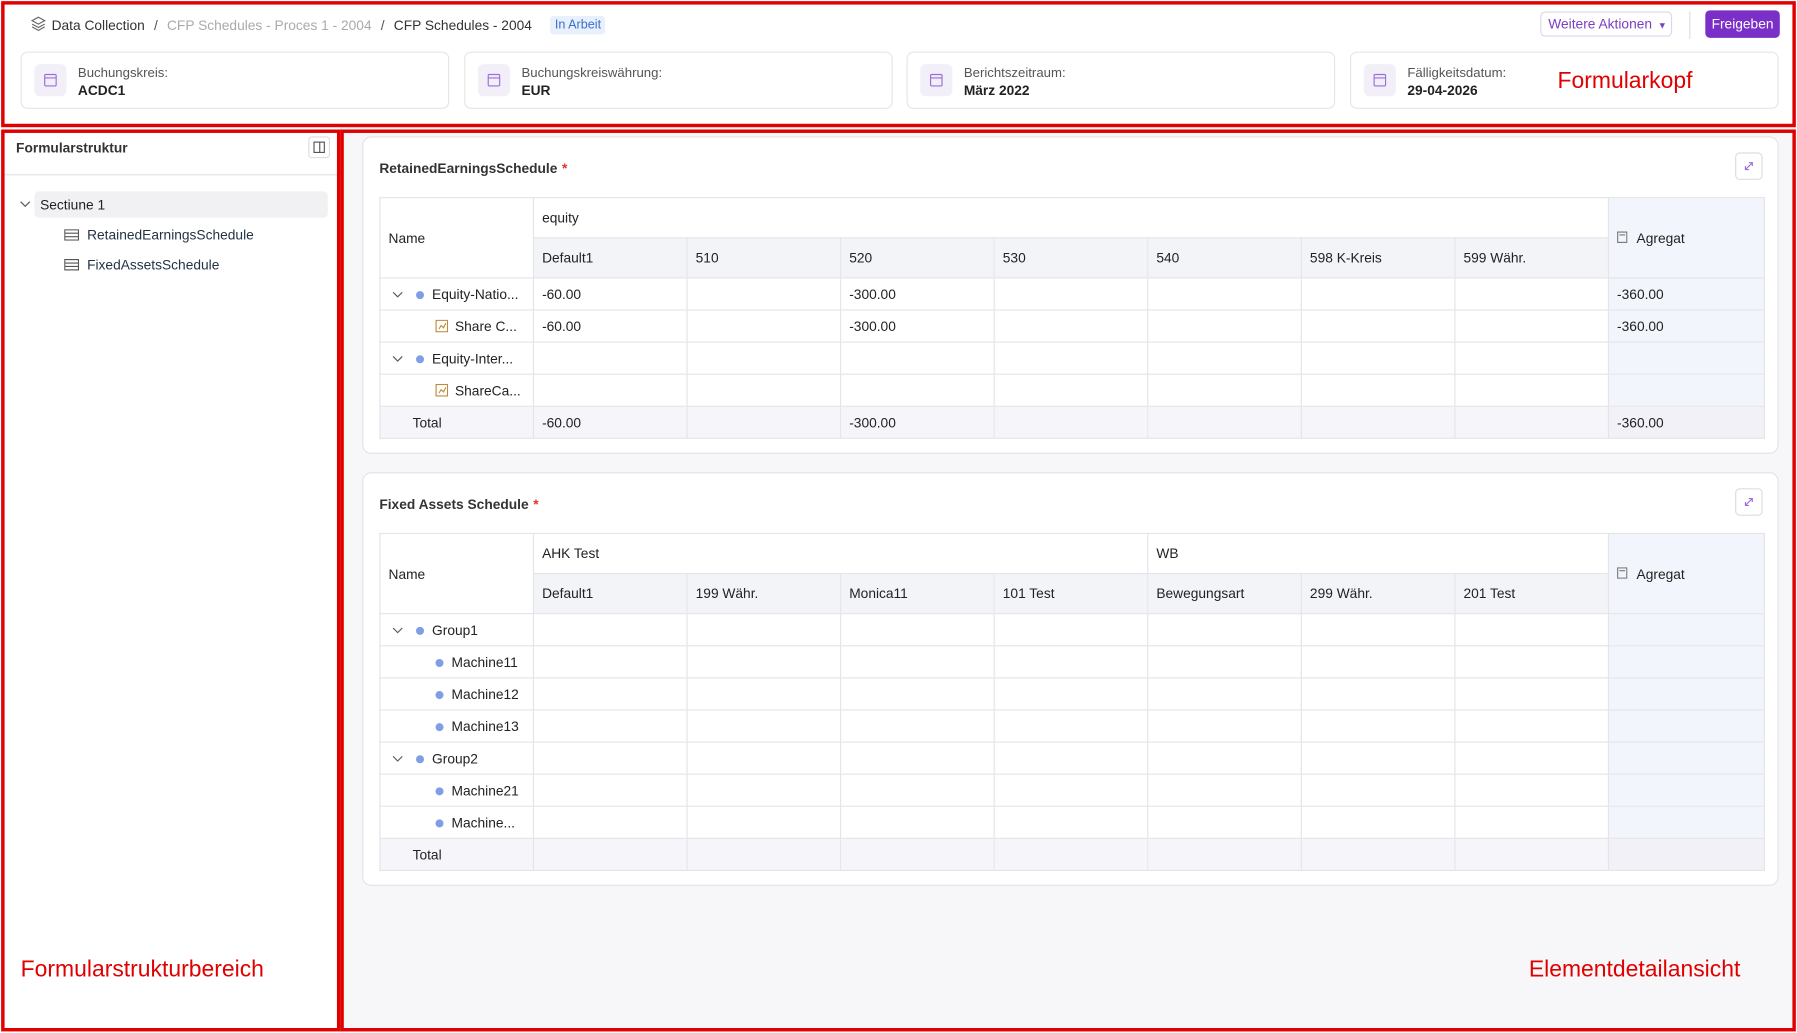 The image size is (1797, 1033). What do you see at coordinates (462, 25) in the screenshot?
I see `breadcrumb-item: CFP Schedules - 2004` at bounding box center [462, 25].